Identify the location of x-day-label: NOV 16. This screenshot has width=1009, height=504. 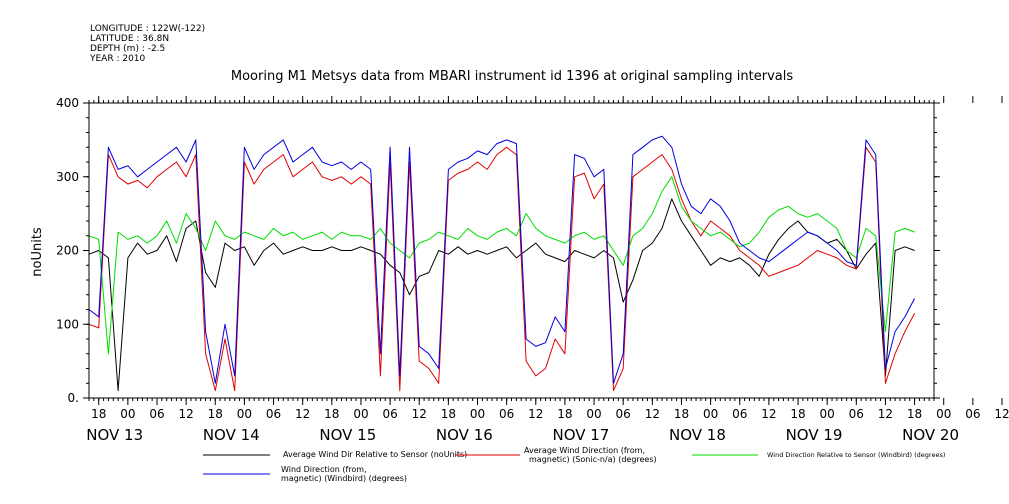
(464, 435).